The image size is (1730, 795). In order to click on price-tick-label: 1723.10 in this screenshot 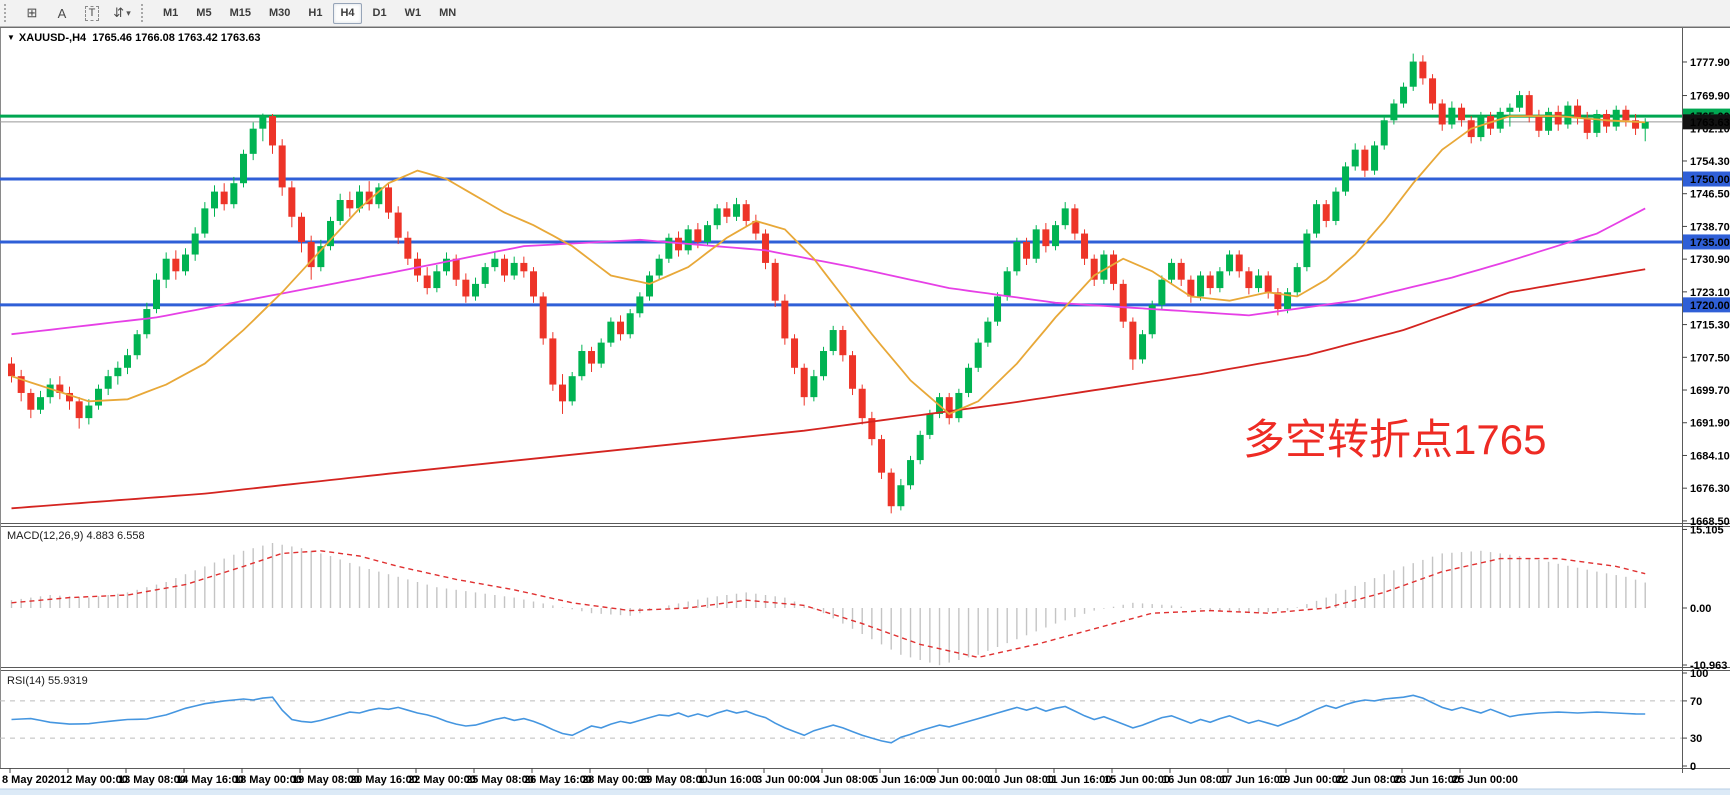, I will do `click(1710, 293)`.